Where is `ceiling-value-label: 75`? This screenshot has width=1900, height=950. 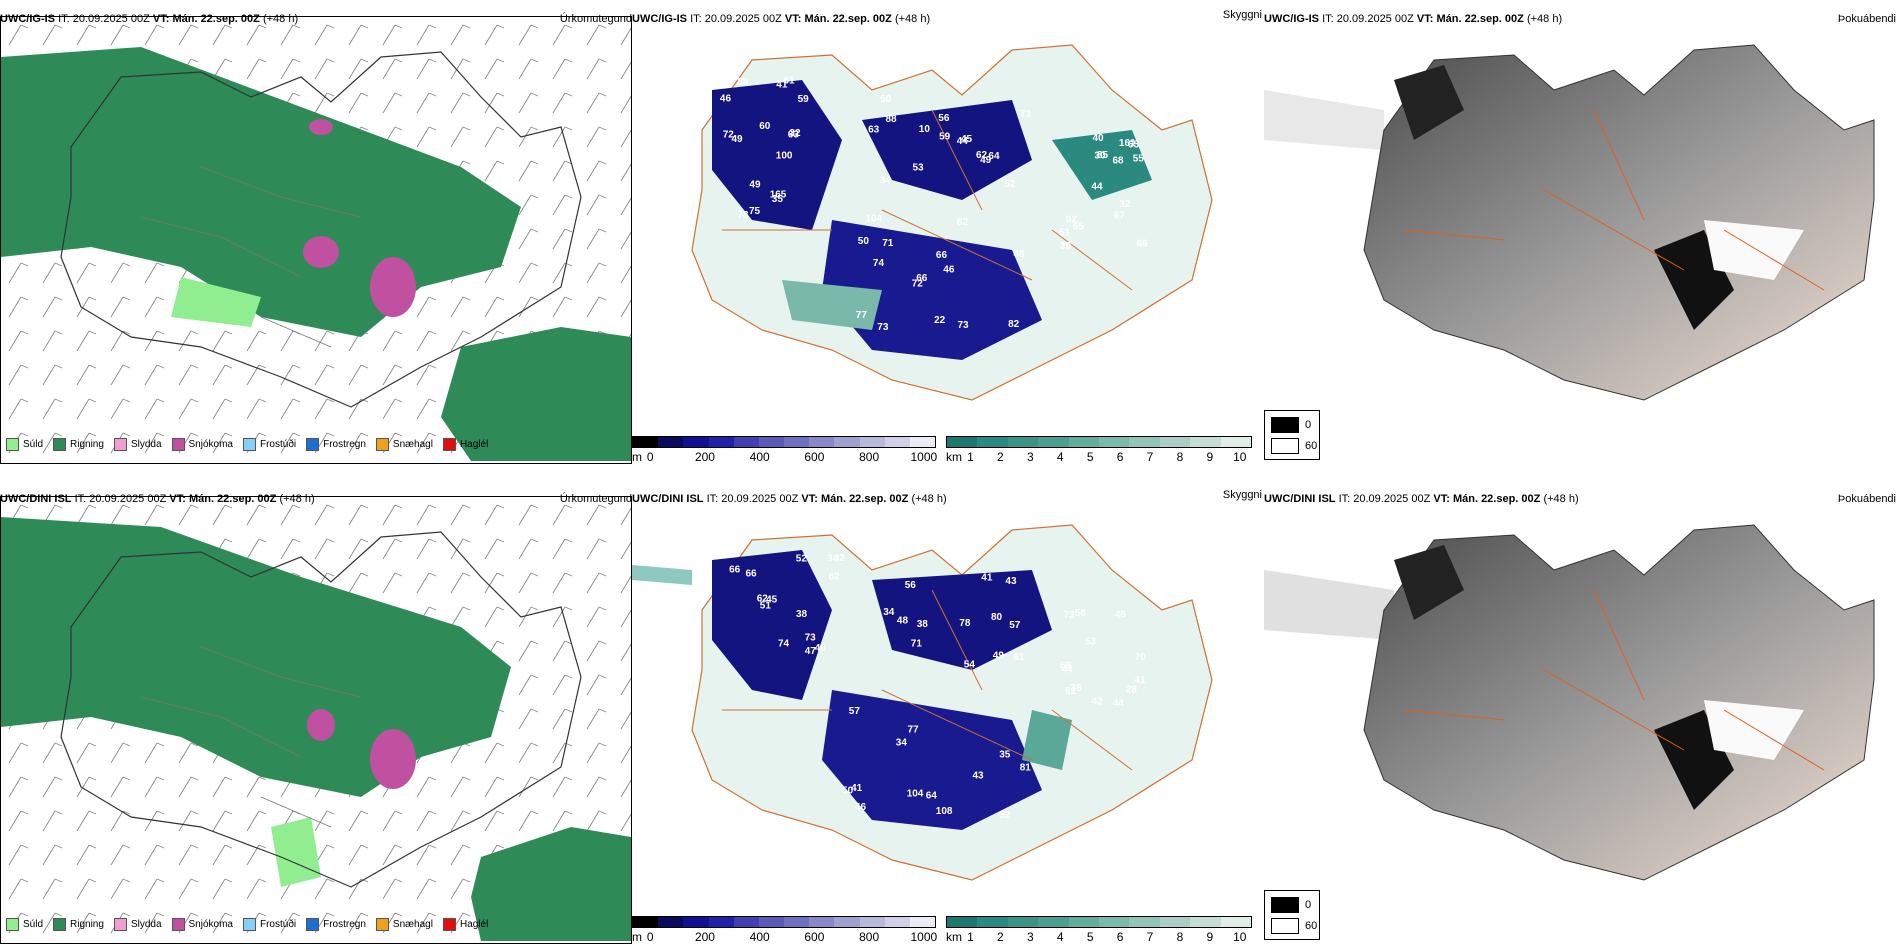
ceiling-value-label: 75 is located at coordinates (755, 211).